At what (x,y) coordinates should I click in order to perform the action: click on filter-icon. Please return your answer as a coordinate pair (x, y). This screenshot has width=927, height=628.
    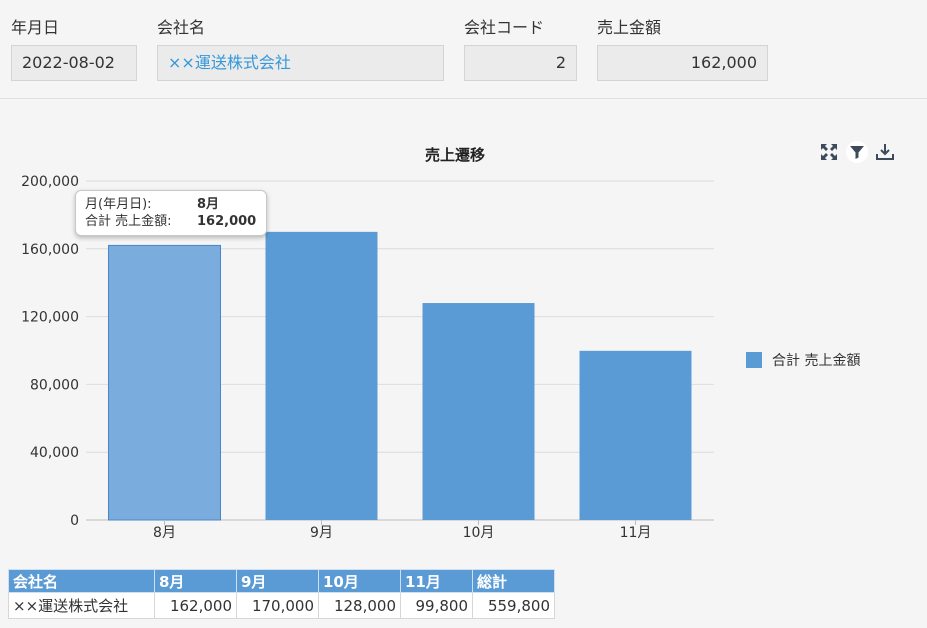
    Looking at the image, I should click on (857, 152).